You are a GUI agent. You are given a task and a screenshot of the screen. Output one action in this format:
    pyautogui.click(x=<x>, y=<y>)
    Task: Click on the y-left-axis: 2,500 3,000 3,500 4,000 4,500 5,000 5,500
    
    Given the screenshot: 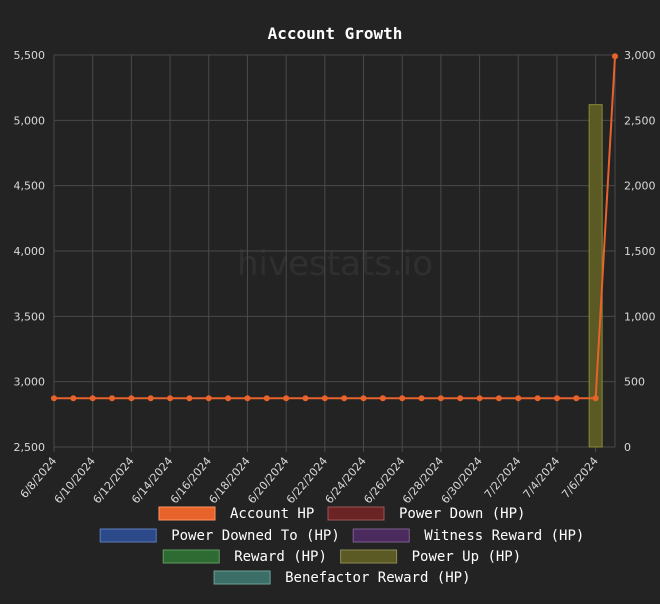 What is the action you would take?
    pyautogui.click(x=30, y=251)
    